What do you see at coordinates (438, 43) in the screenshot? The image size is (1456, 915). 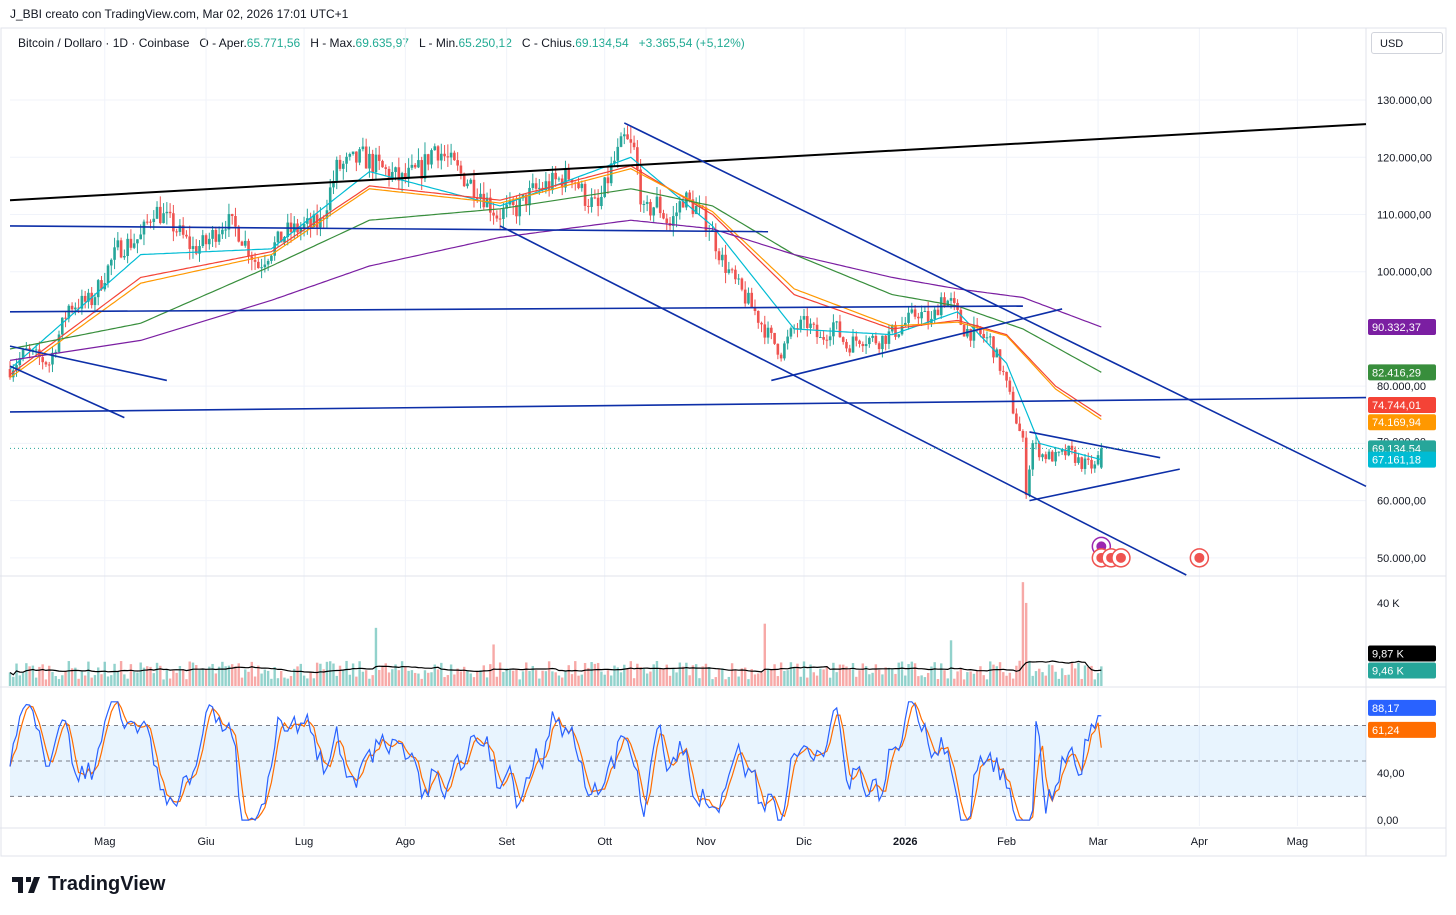 I see `low-label: L - Min.` at bounding box center [438, 43].